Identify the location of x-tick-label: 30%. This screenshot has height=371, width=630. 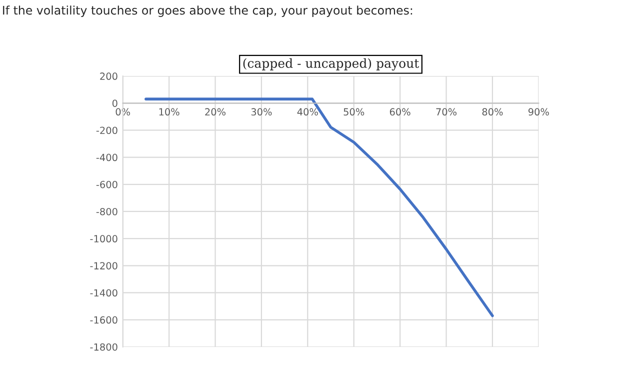
(261, 112).